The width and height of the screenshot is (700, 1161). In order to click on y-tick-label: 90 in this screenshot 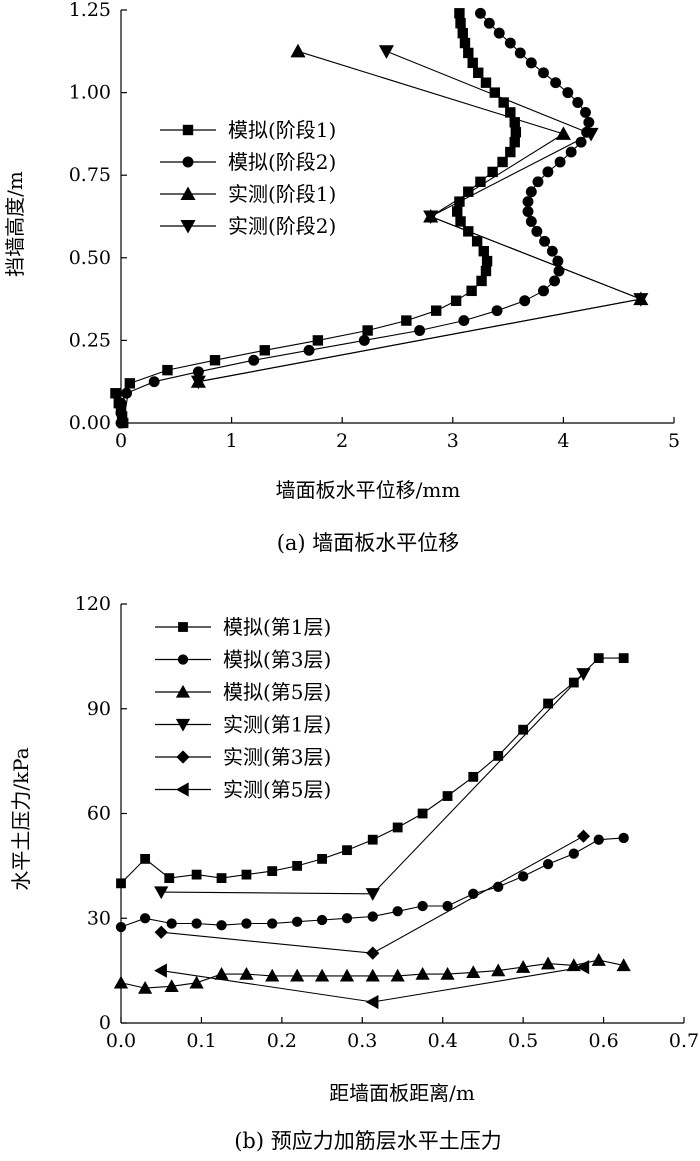, I will do `click(99, 709)`.